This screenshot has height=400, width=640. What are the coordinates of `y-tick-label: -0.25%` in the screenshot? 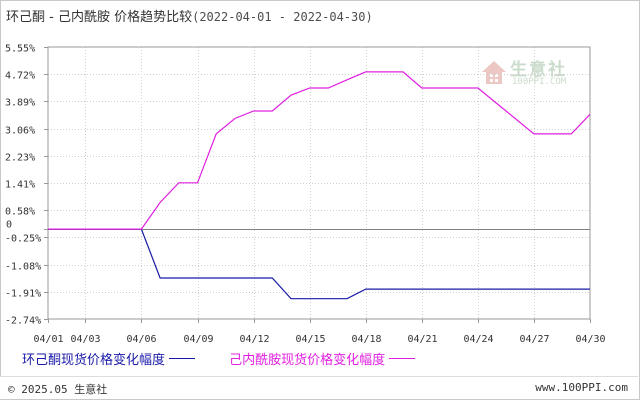 It's located at (23, 239).